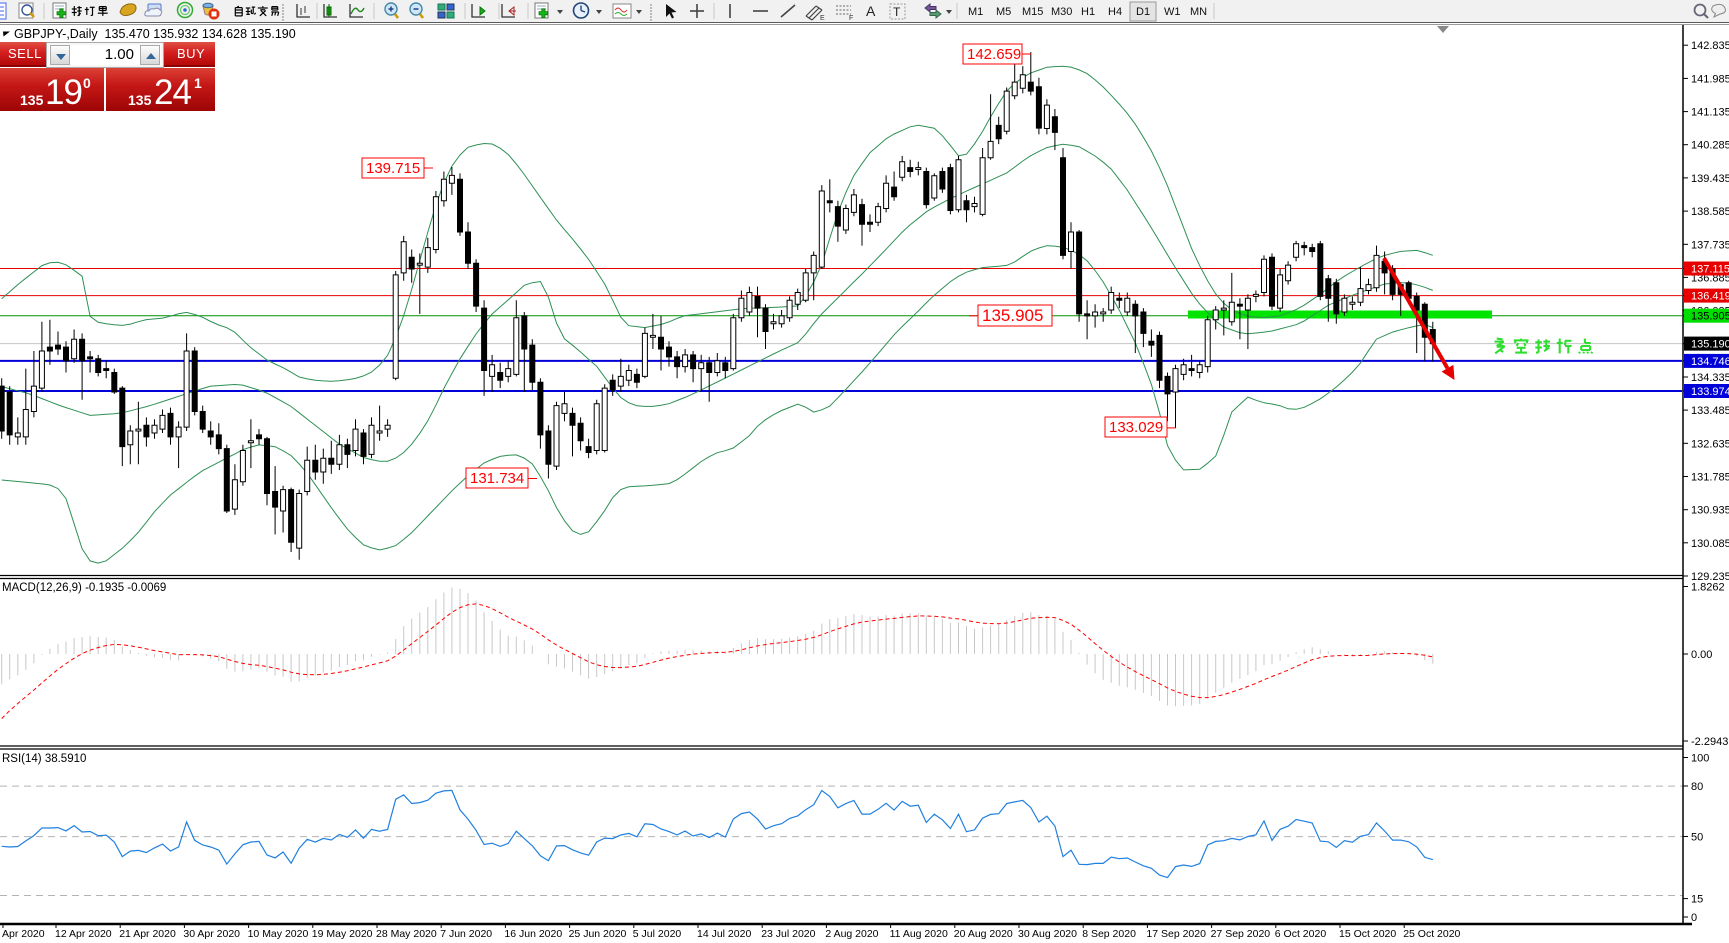  Describe the element at coordinates (1367, 934) in the screenshot. I see `svg-text: 15 Oct 2020` at that location.